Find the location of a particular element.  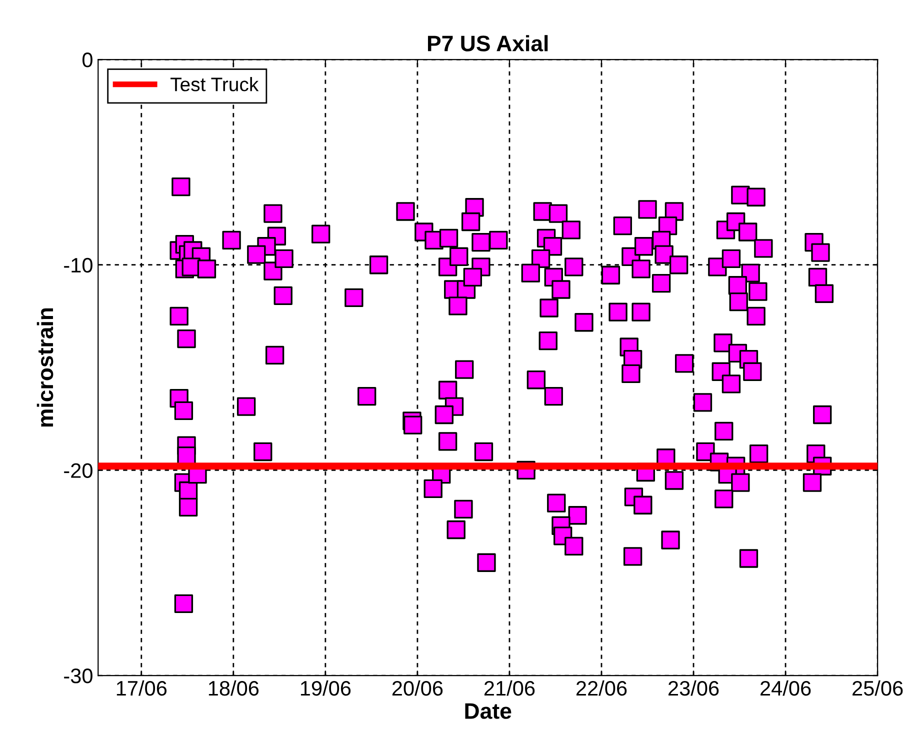

y-tick-label: -30 is located at coordinates (78, 676).